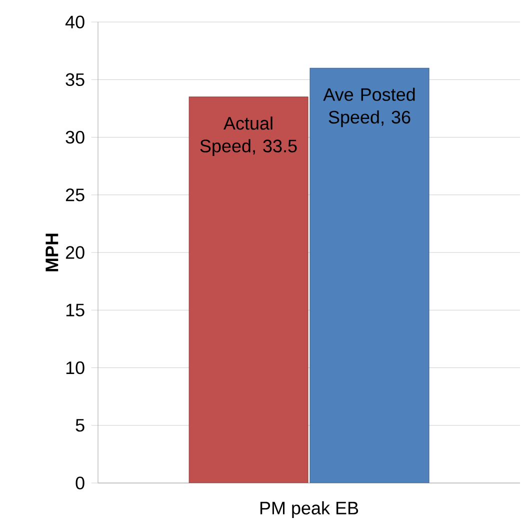 The image size is (522, 527). I want to click on y-axis-title: MPH, so click(52, 253).